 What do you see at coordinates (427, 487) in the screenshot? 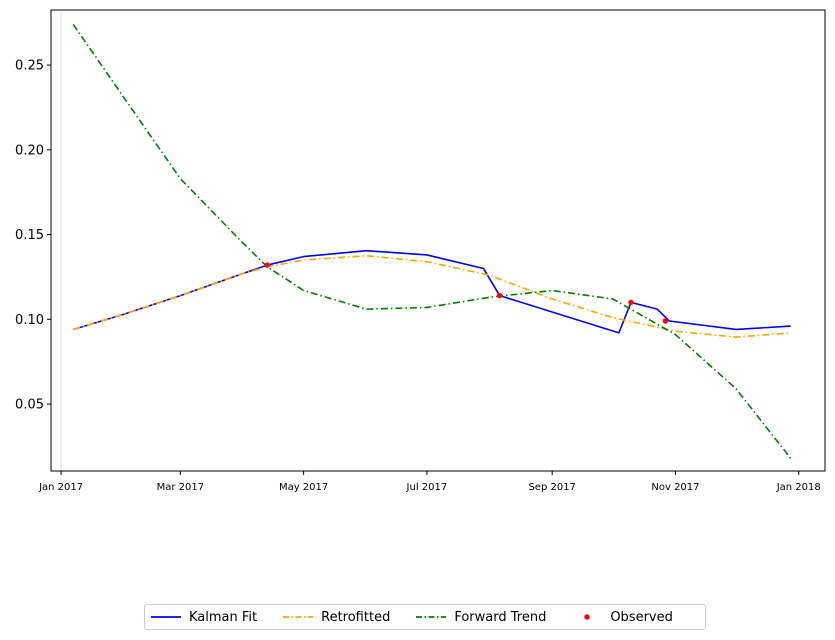
I see `x-tick-label: Jul 2017` at bounding box center [427, 487].